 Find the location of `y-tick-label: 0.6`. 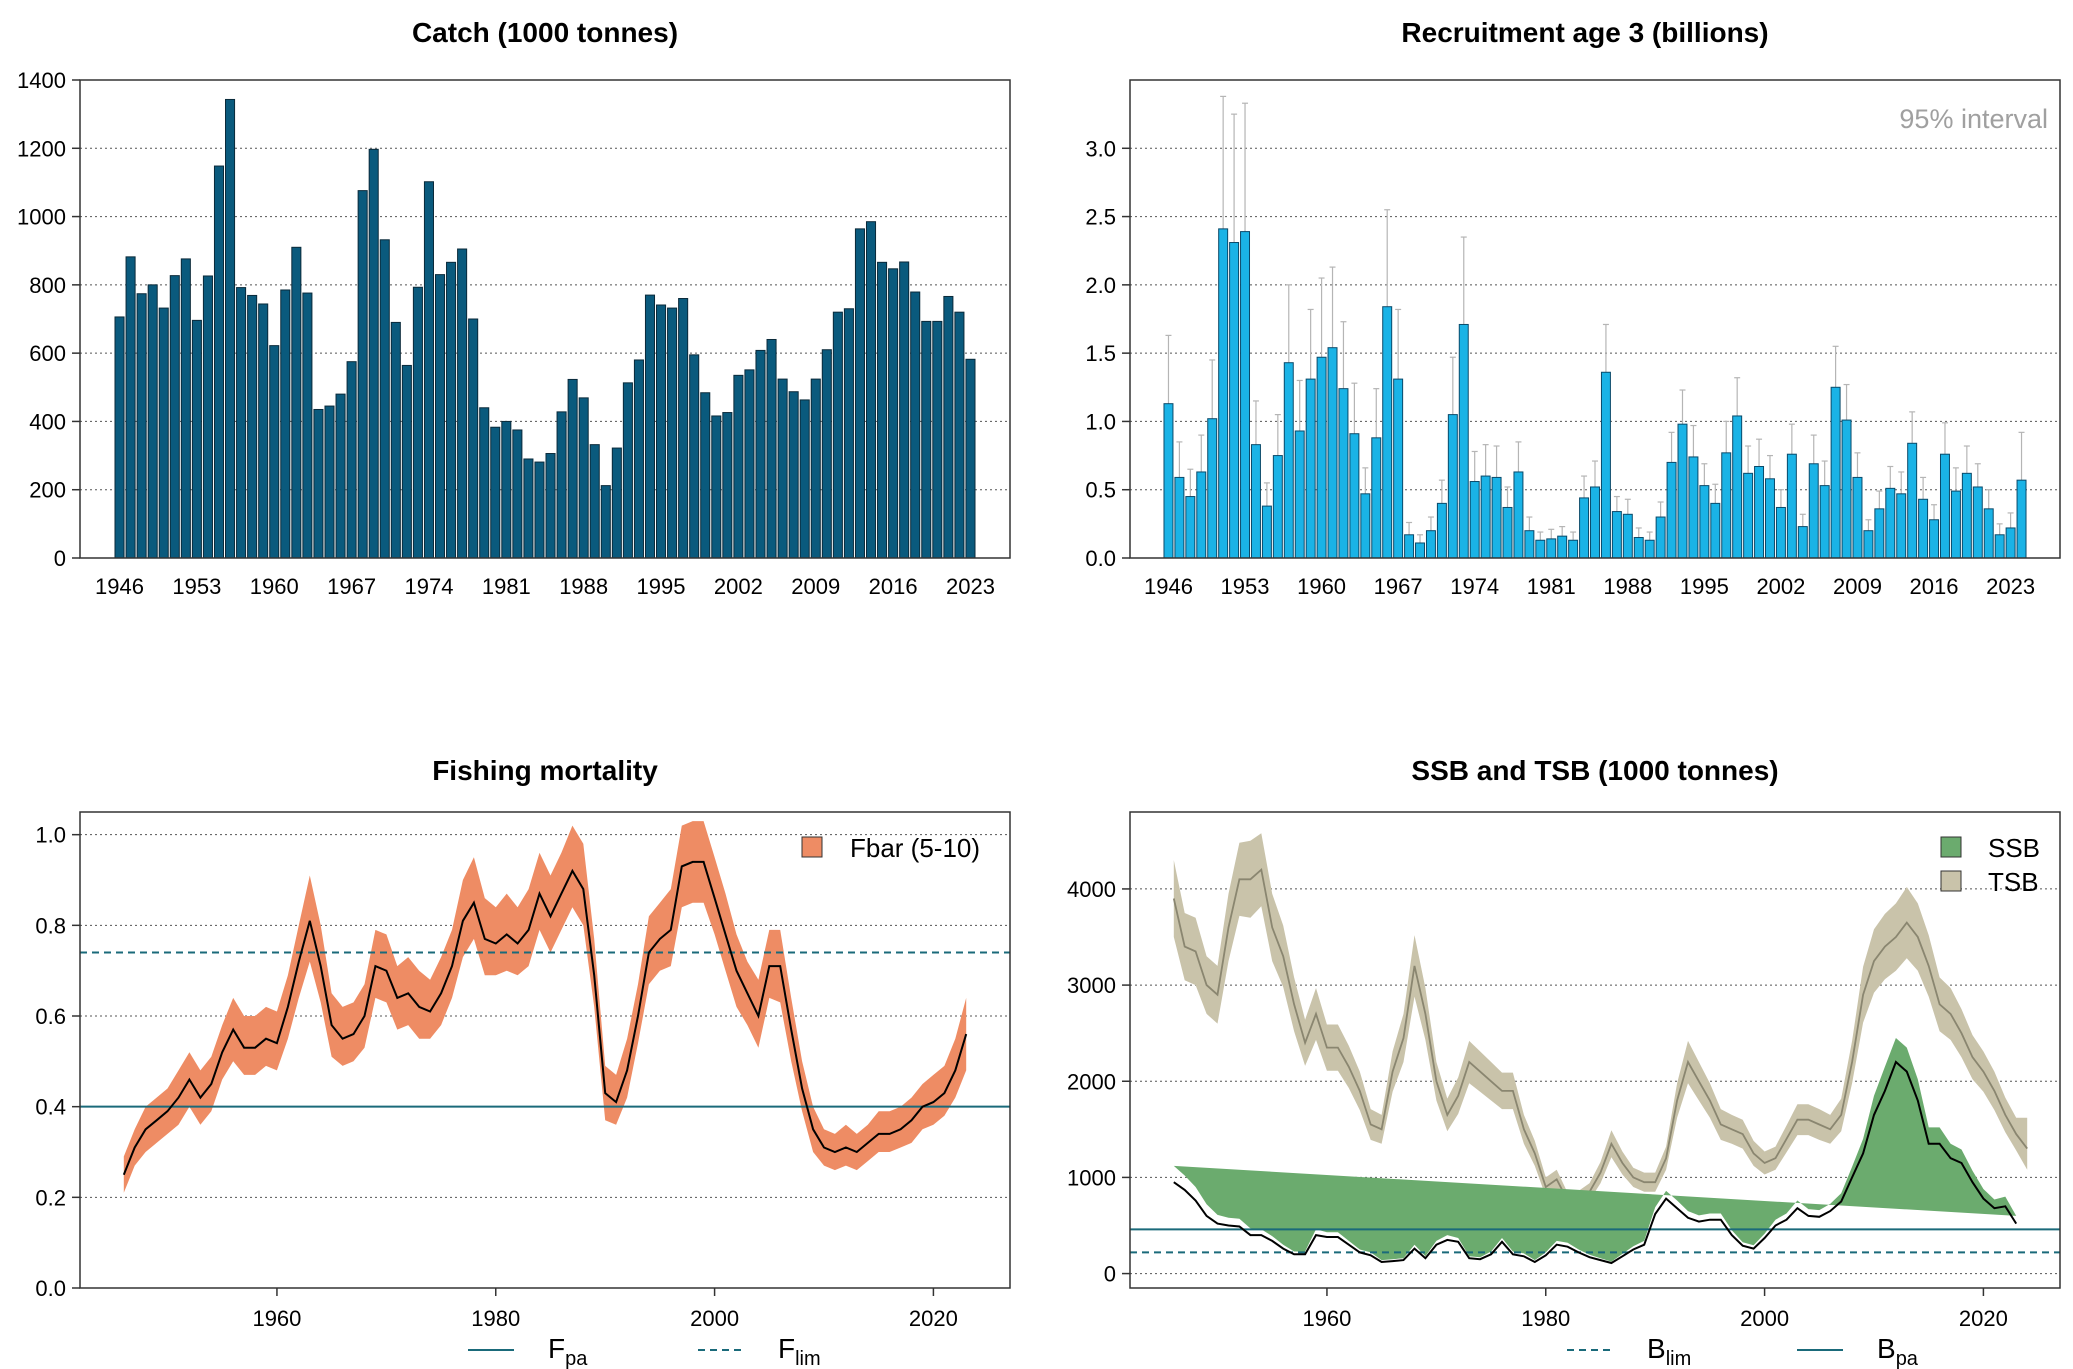

y-tick-label: 0.6 is located at coordinates (50, 1016).